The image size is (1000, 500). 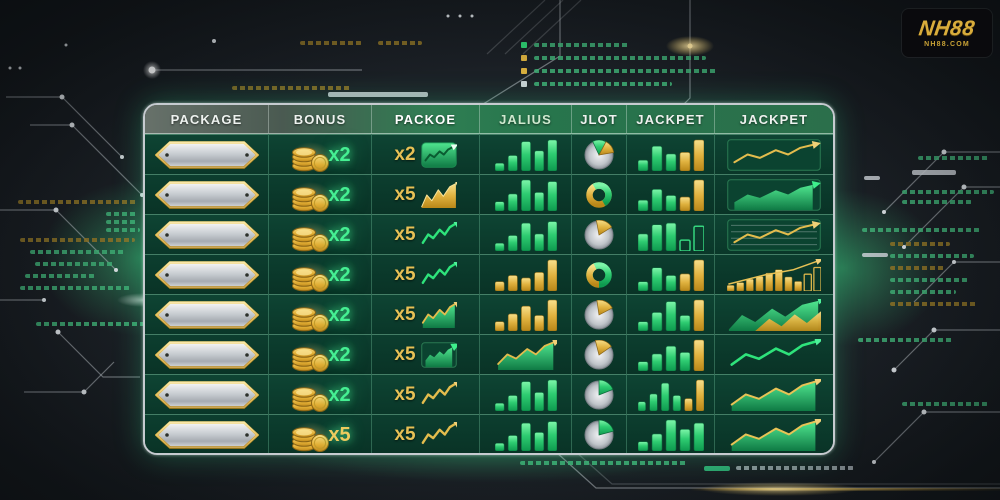 What do you see at coordinates (489, 433) in the screenshot?
I see `table-row: x5 x5` at bounding box center [489, 433].